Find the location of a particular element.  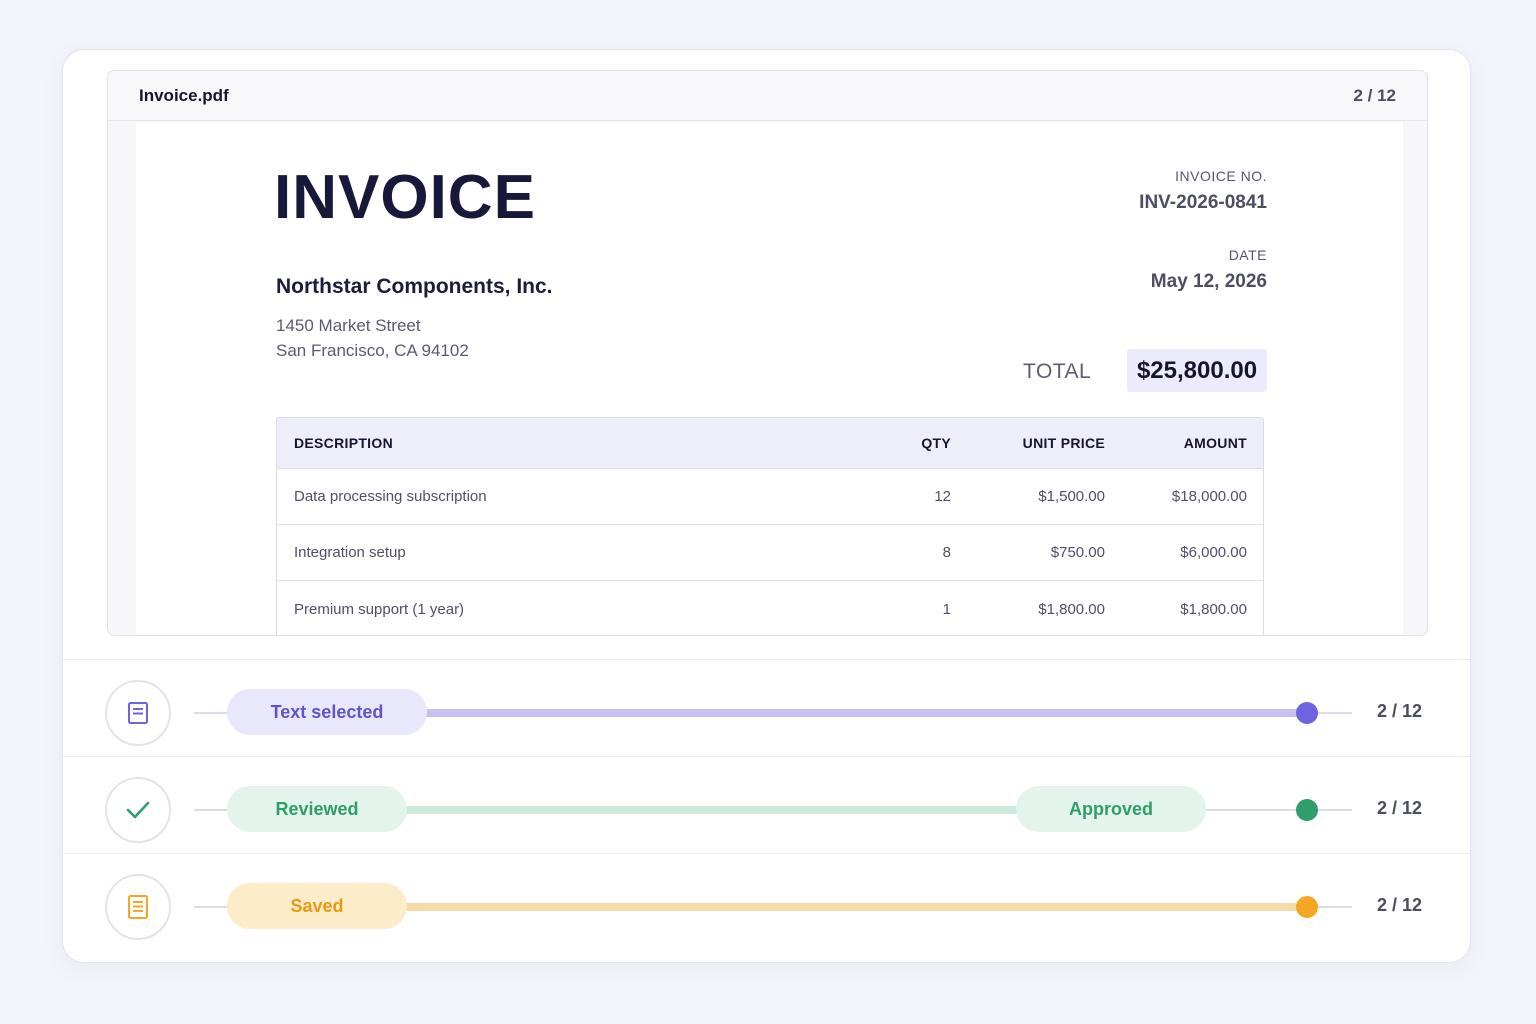

document-icon is located at coordinates (138, 713).